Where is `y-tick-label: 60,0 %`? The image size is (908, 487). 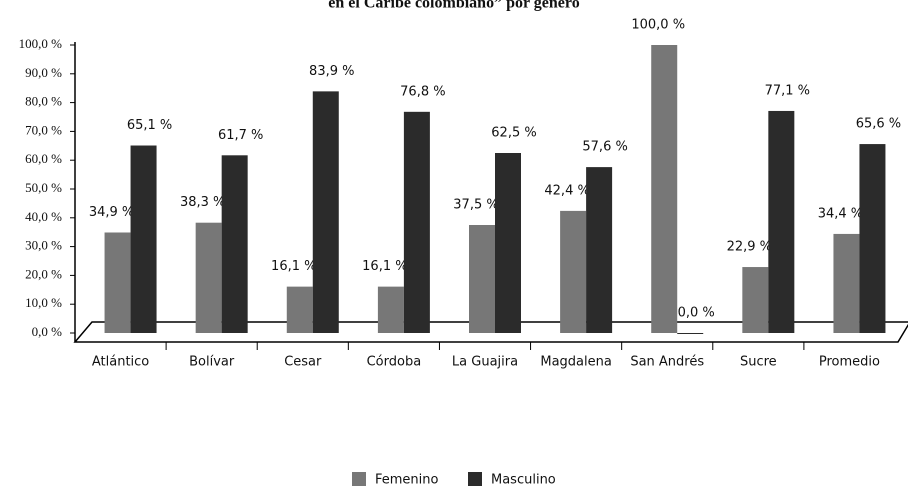 y-tick-label: 60,0 % is located at coordinates (43, 158).